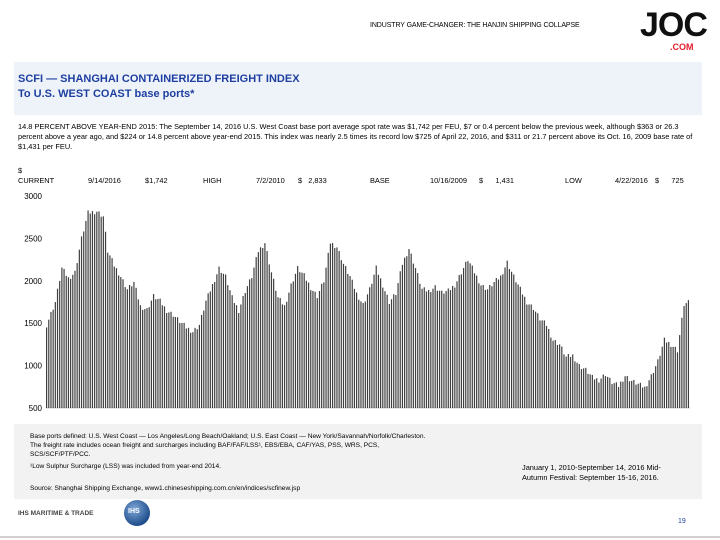  What do you see at coordinates (380, 180) in the screenshot?
I see `base-label: BASE` at bounding box center [380, 180].